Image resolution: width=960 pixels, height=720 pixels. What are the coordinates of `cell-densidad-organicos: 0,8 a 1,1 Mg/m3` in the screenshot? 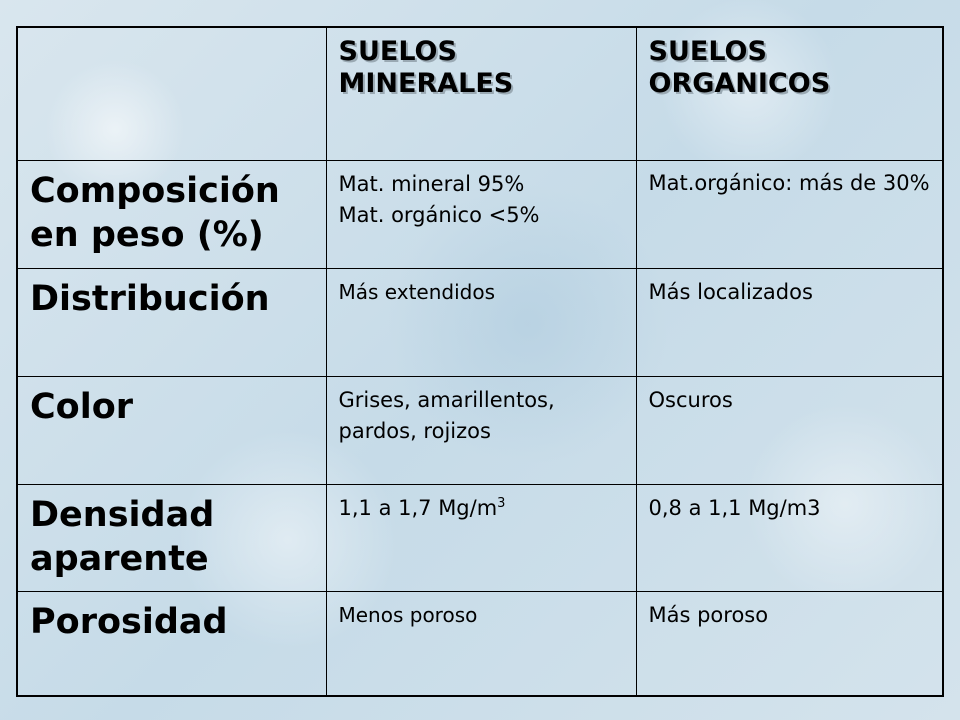 It's located at (789, 537).